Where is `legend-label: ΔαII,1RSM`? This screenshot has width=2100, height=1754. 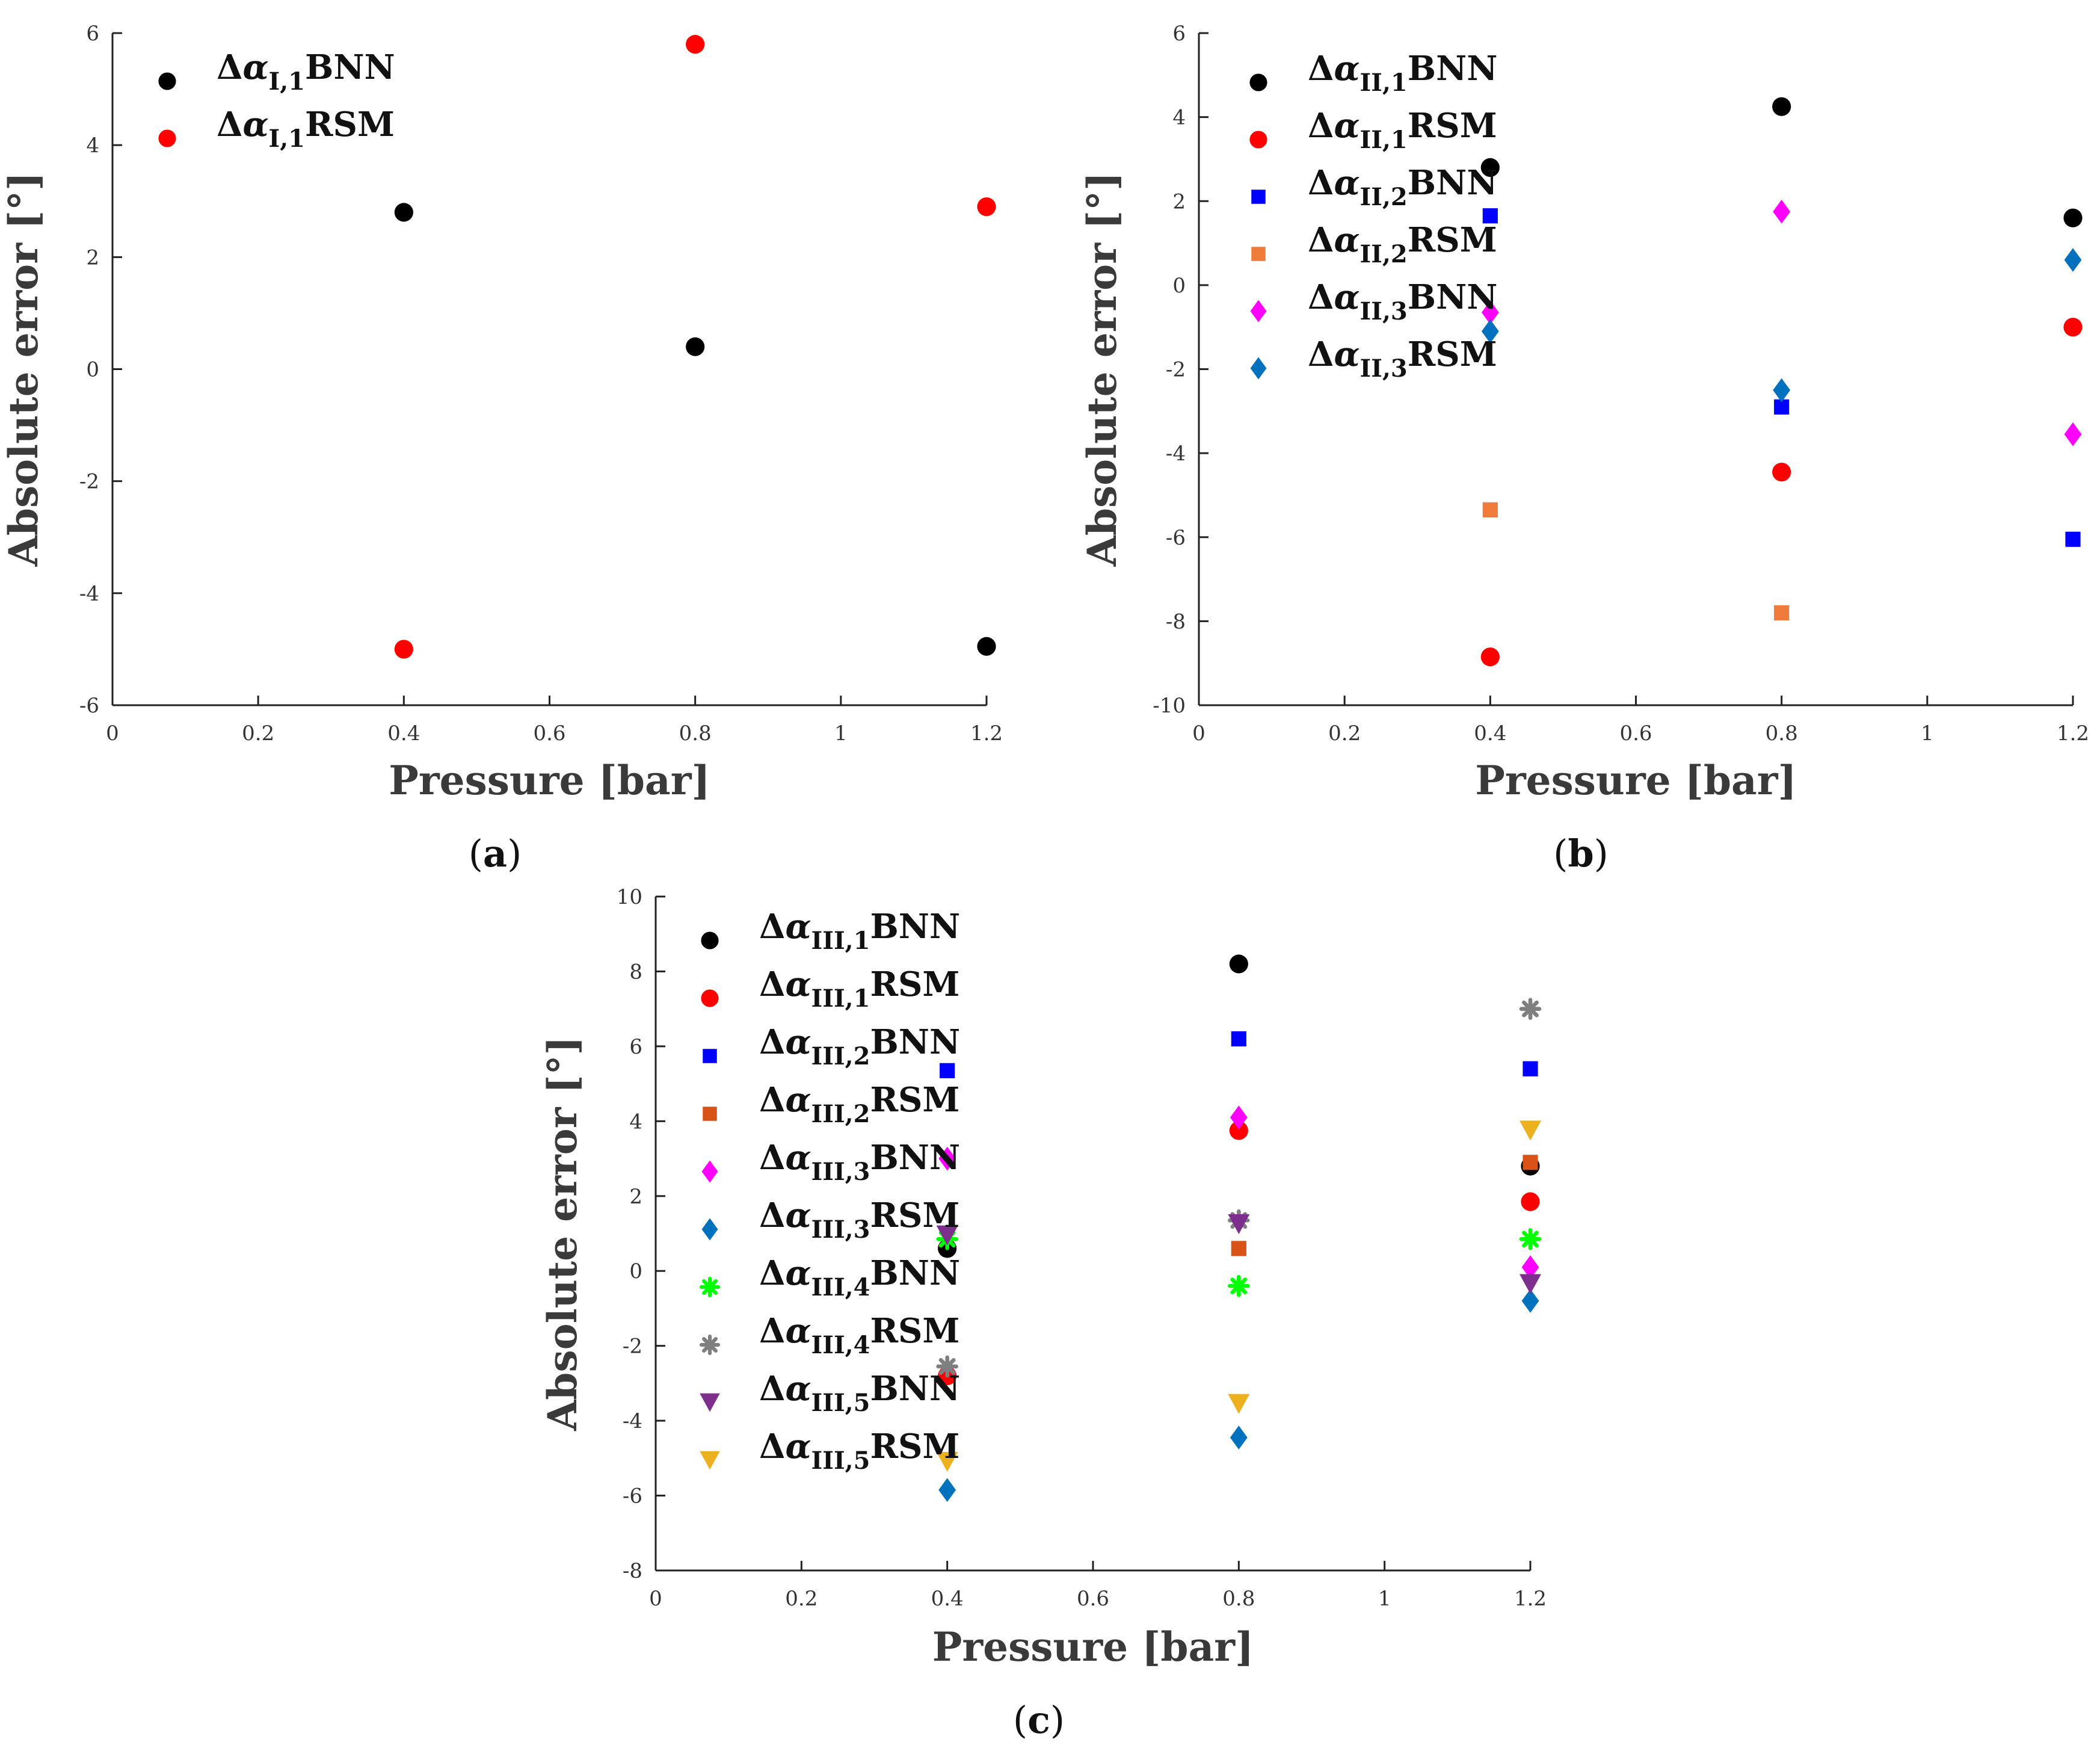 legend-label: ΔαII,1RSM is located at coordinates (1402, 130).